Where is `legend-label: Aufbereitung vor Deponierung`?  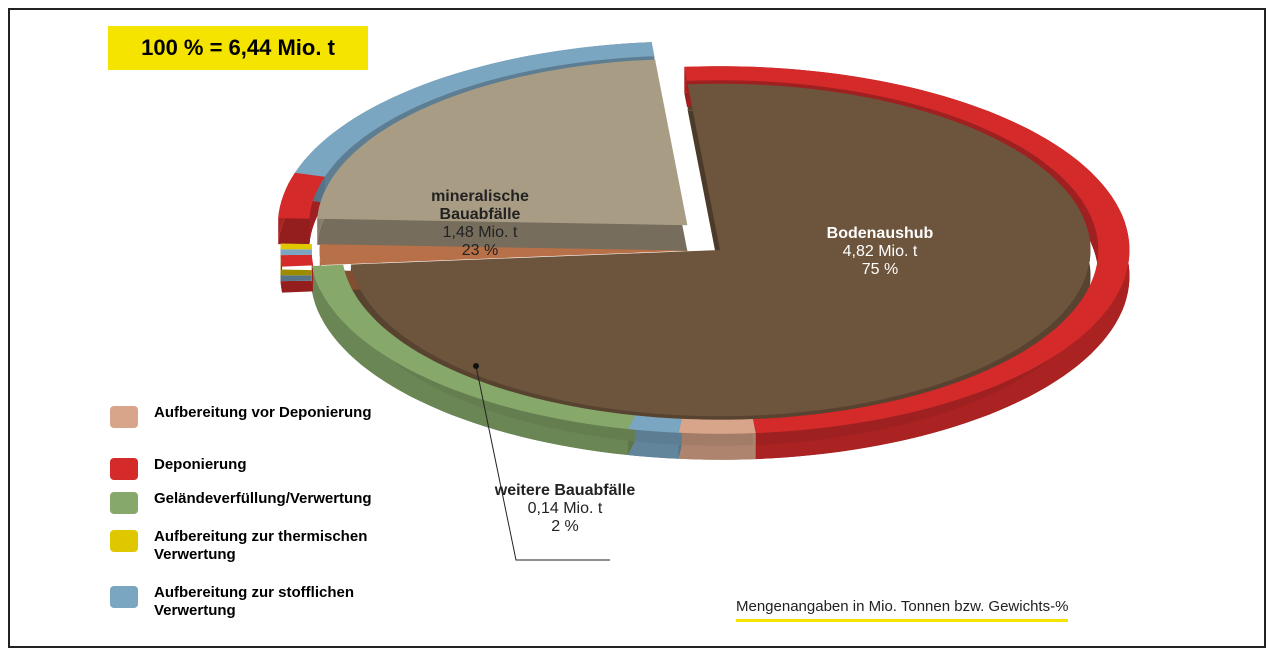 legend-label: Aufbereitung vor Deponierung is located at coordinates (269, 413).